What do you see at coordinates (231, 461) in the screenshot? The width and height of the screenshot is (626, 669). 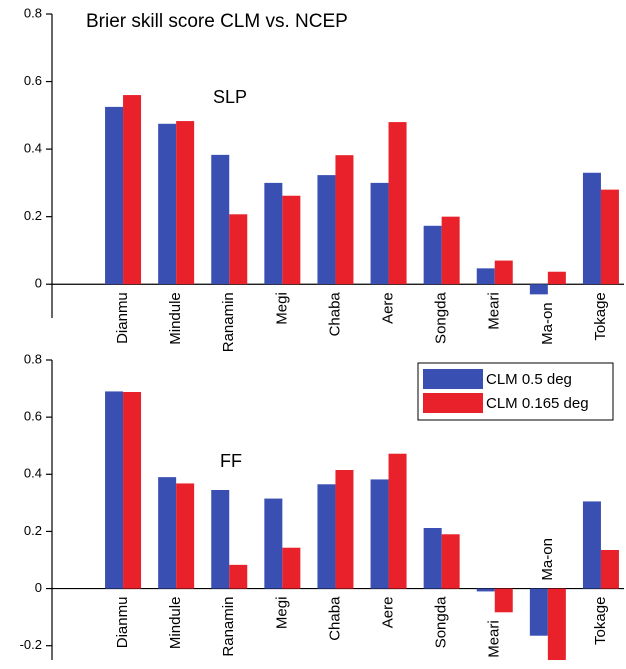 I see `panel-label: FF` at bounding box center [231, 461].